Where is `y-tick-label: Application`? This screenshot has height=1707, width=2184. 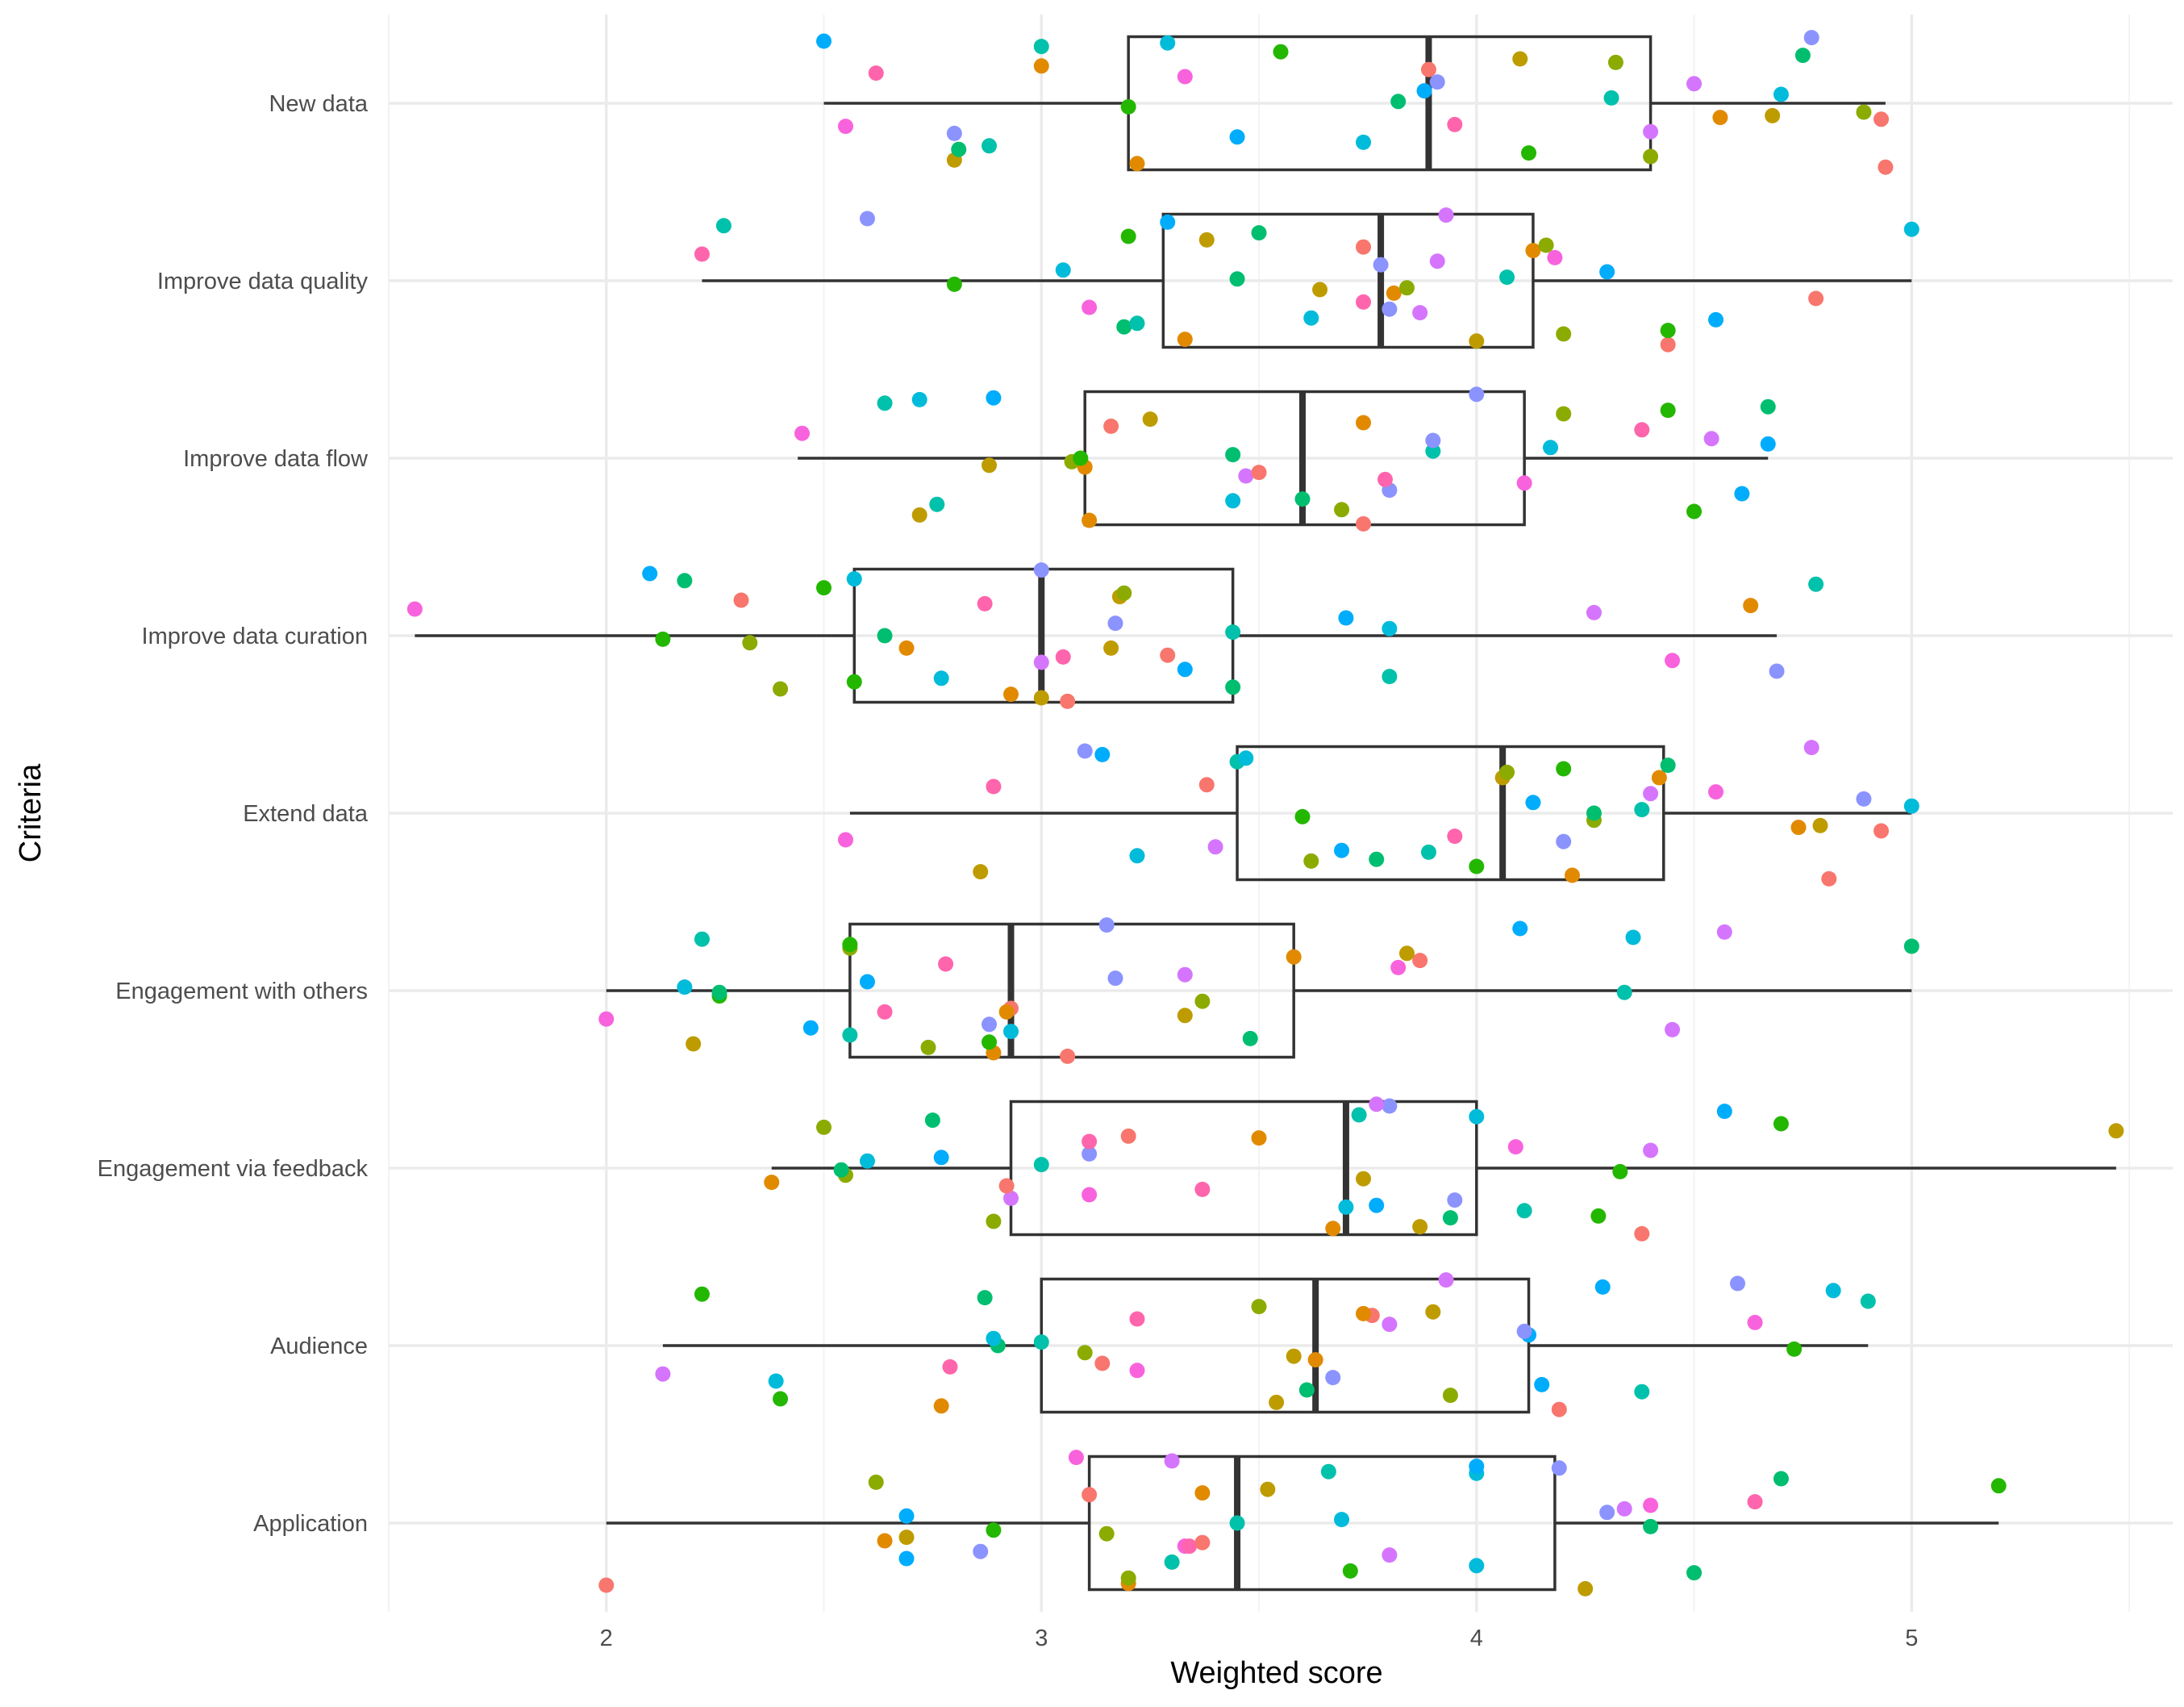 y-tick-label: Application is located at coordinates (310, 1524).